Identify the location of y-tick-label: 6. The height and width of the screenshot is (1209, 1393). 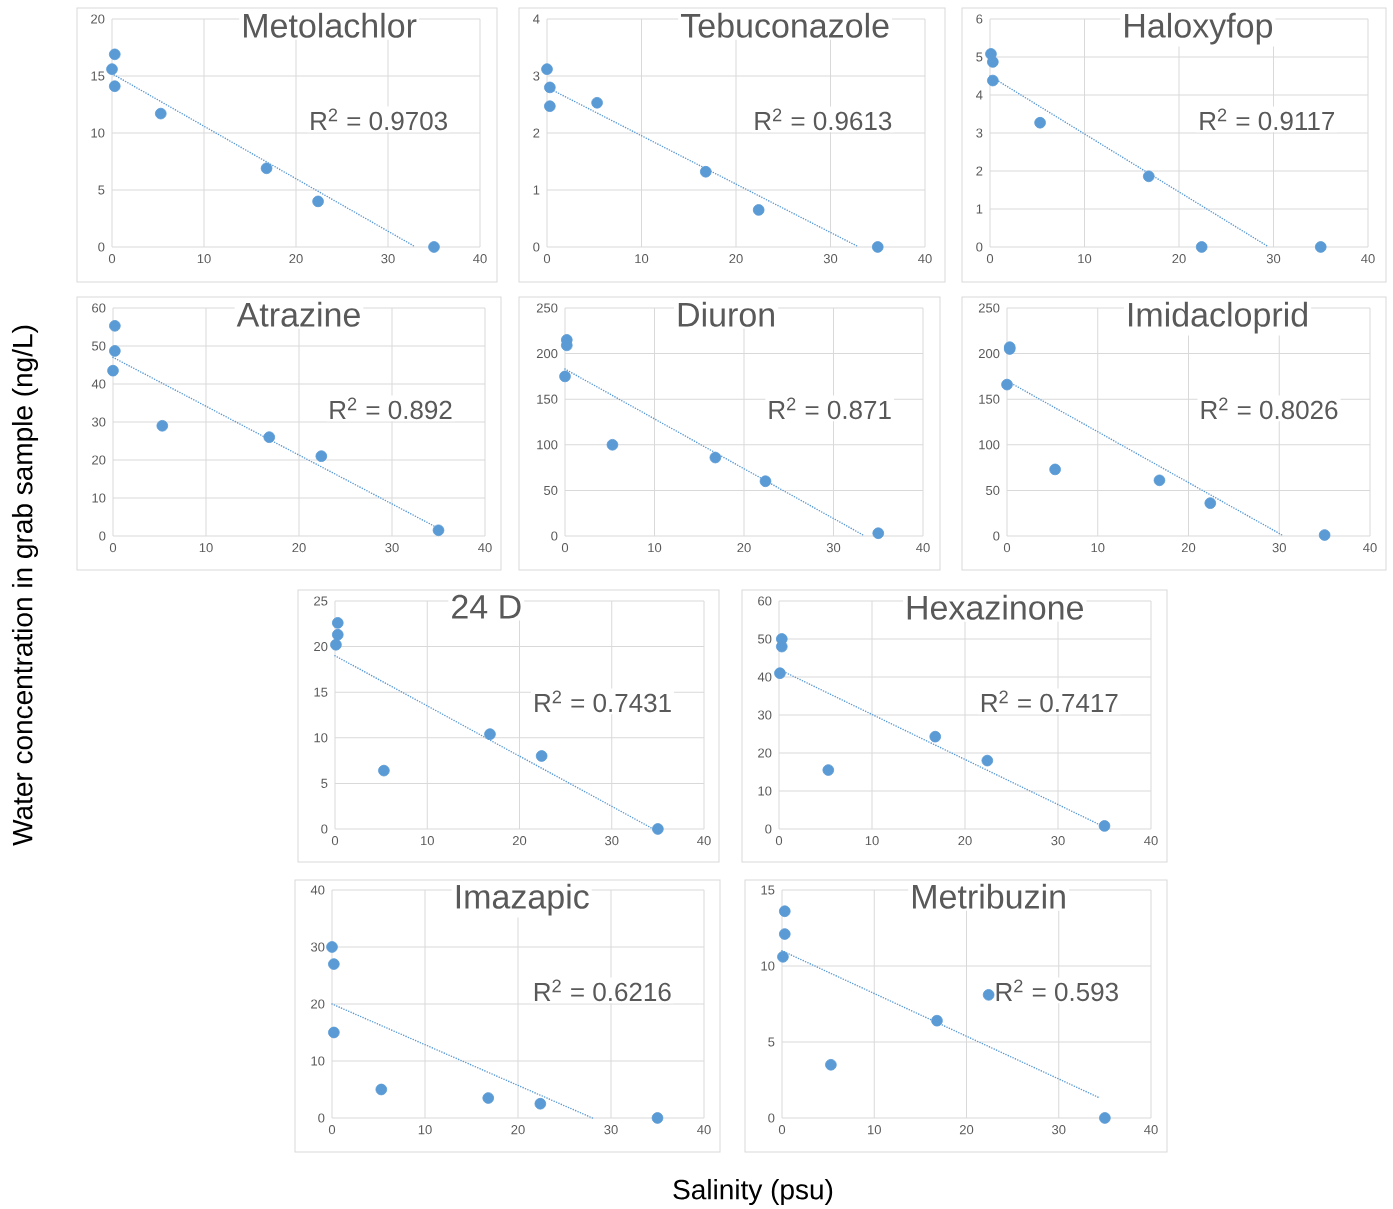
(979, 19).